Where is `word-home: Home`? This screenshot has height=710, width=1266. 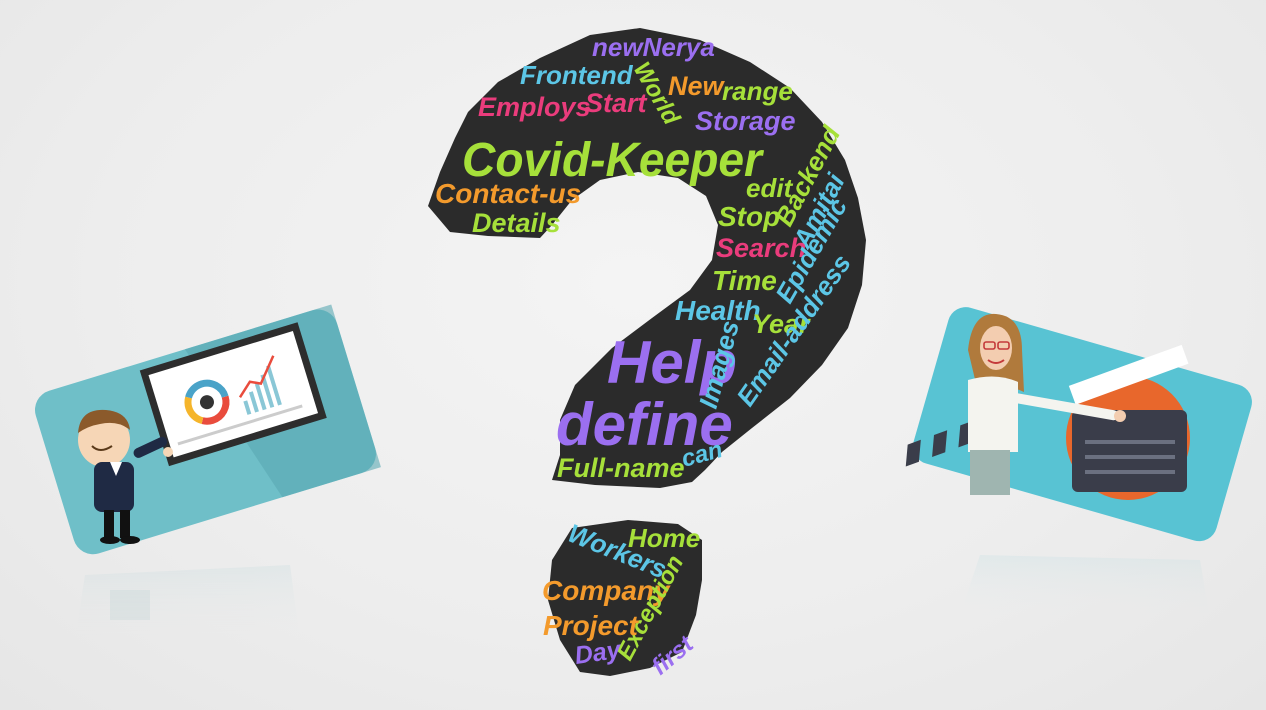
word-home: Home is located at coordinates (664, 538).